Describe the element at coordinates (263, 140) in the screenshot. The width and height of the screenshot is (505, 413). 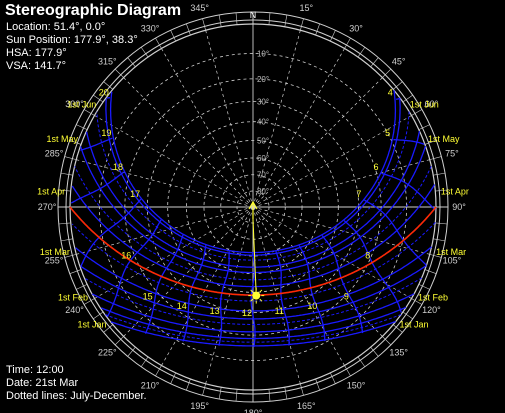
I see `altitude-label: 50°` at that location.